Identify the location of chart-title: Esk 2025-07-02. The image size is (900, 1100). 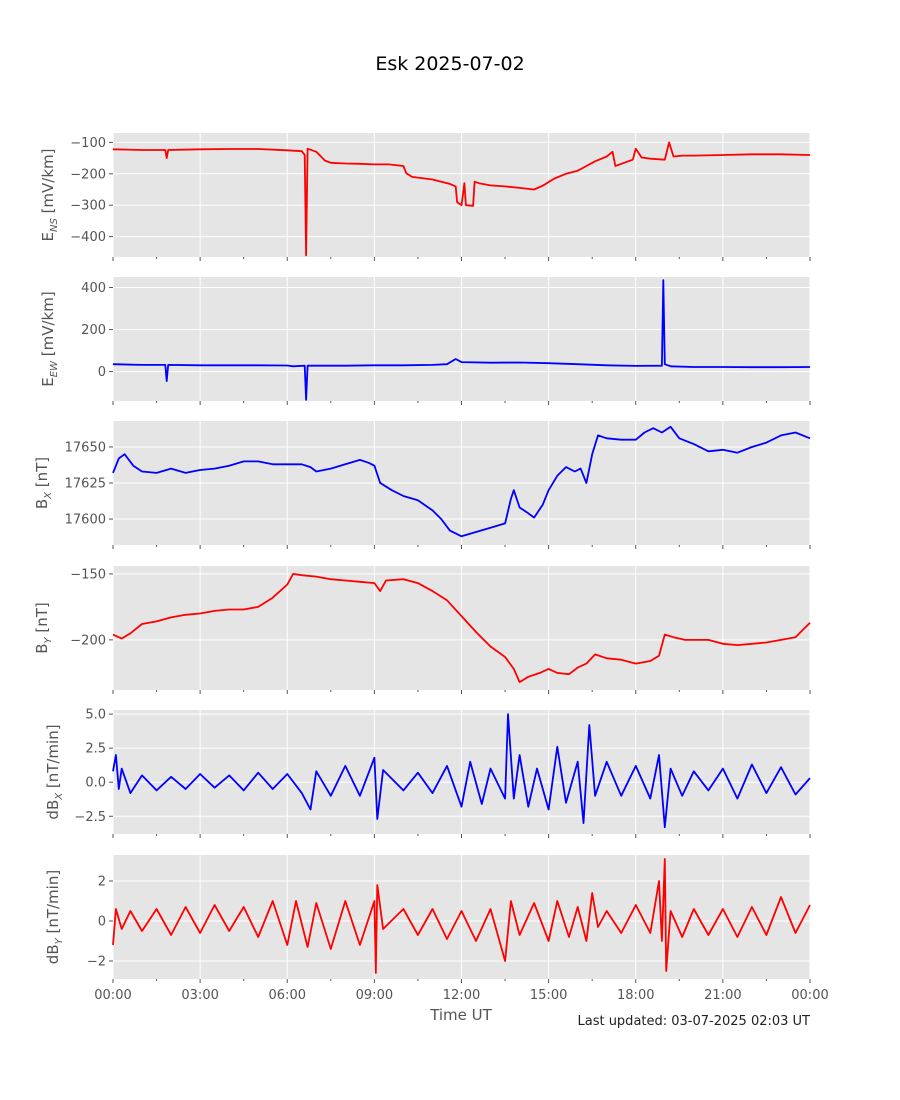
(449, 64).